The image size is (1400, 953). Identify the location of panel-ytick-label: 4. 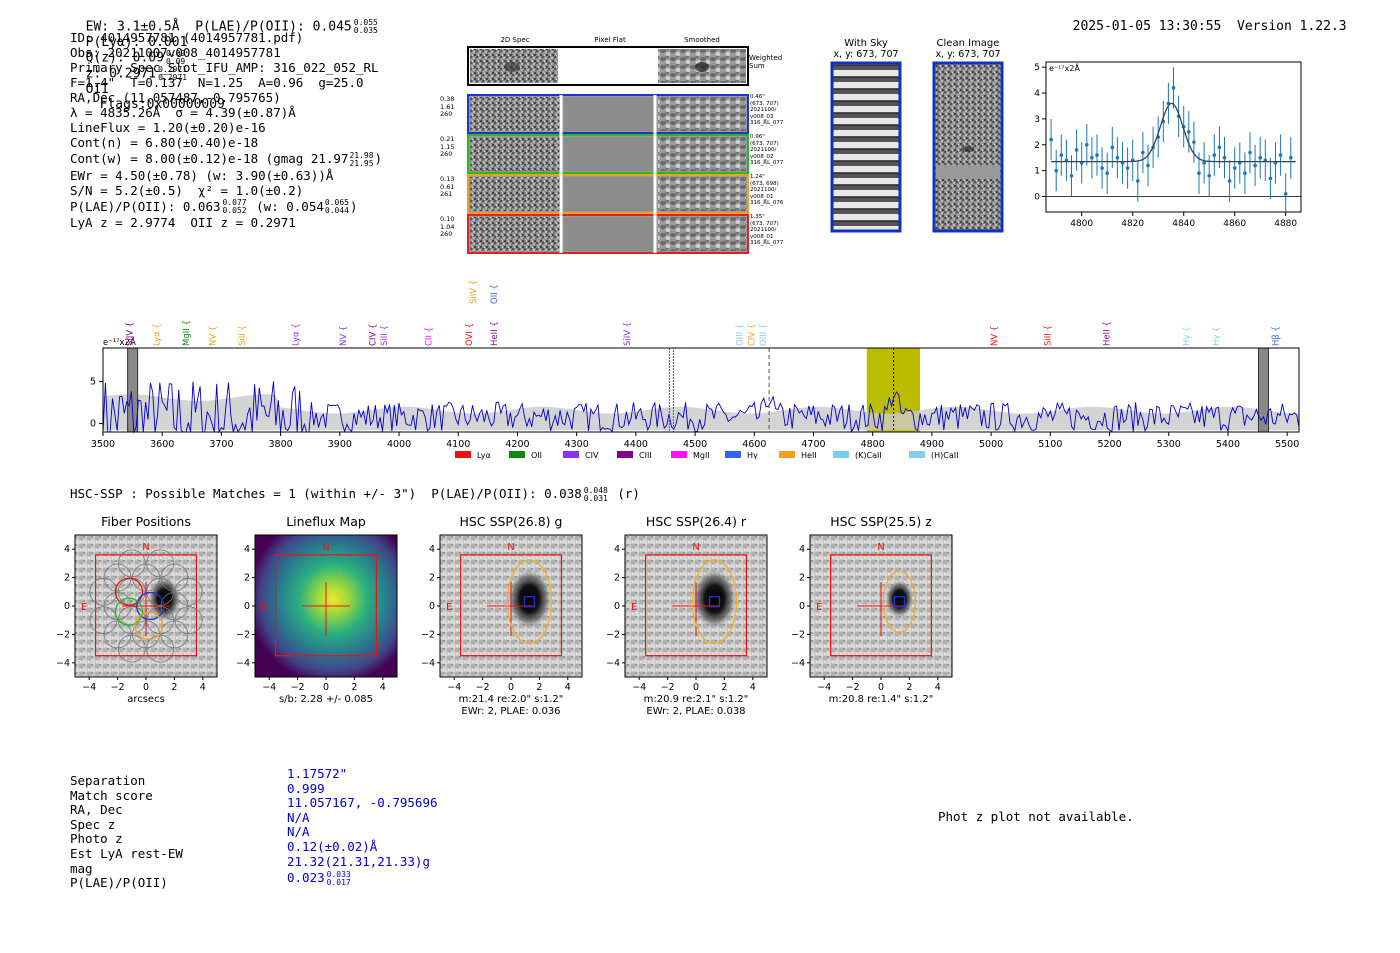
(67, 549).